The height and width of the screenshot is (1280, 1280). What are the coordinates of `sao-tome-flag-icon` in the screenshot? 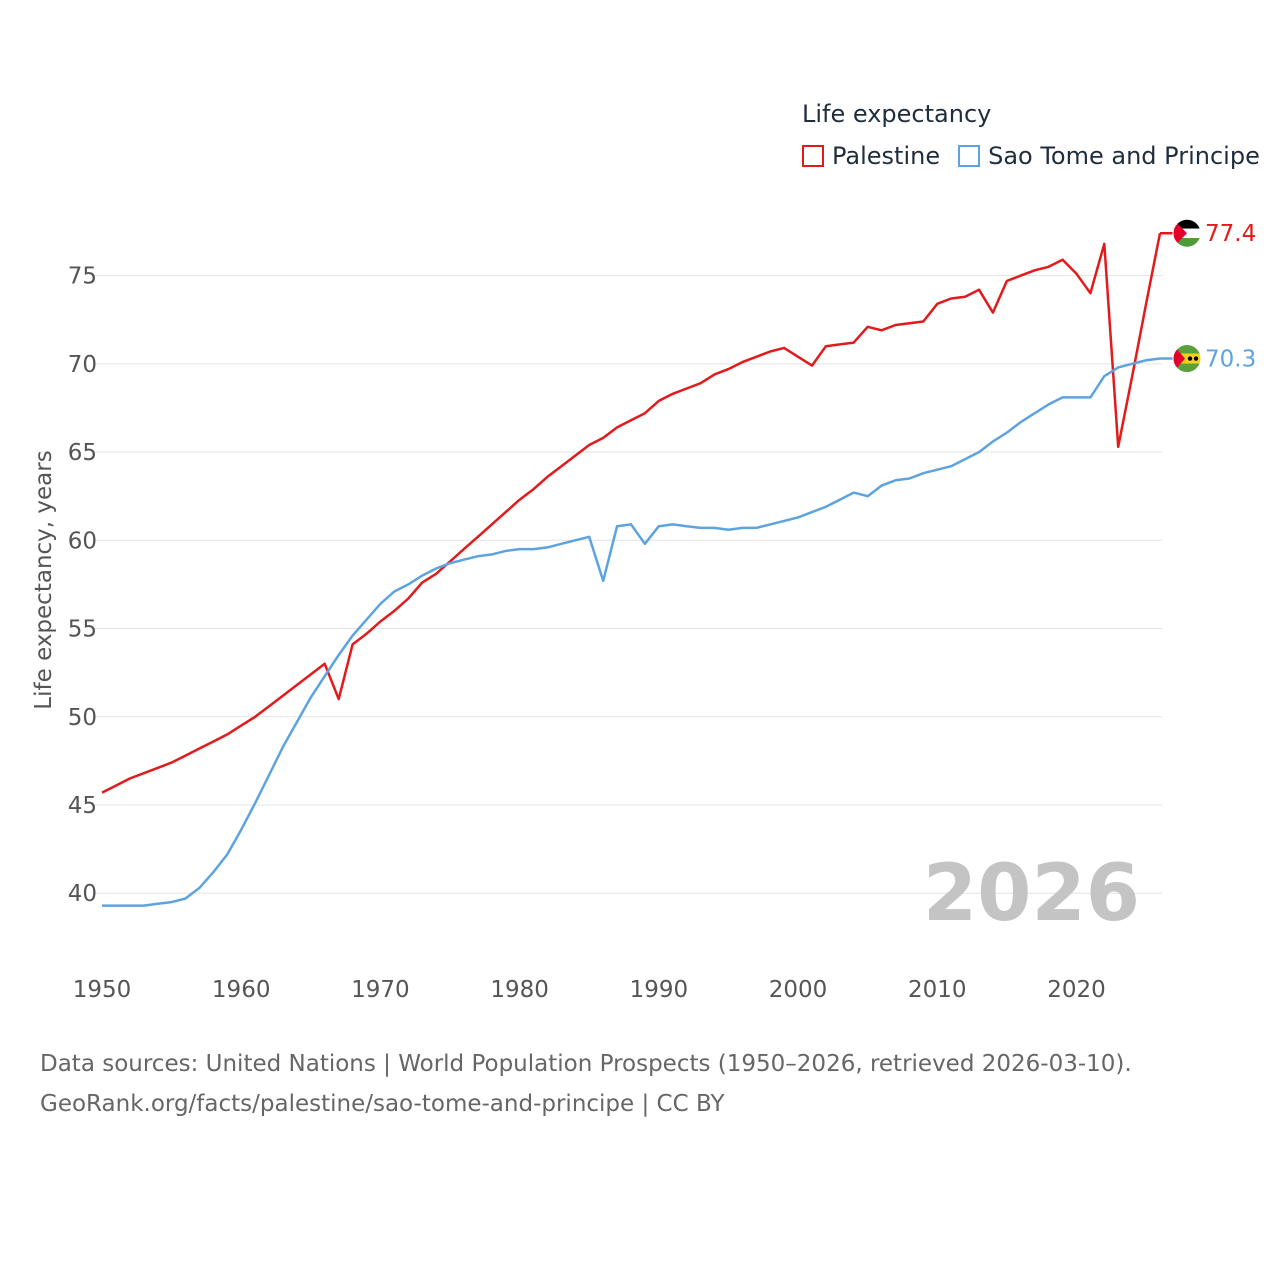 It's located at (1187, 359).